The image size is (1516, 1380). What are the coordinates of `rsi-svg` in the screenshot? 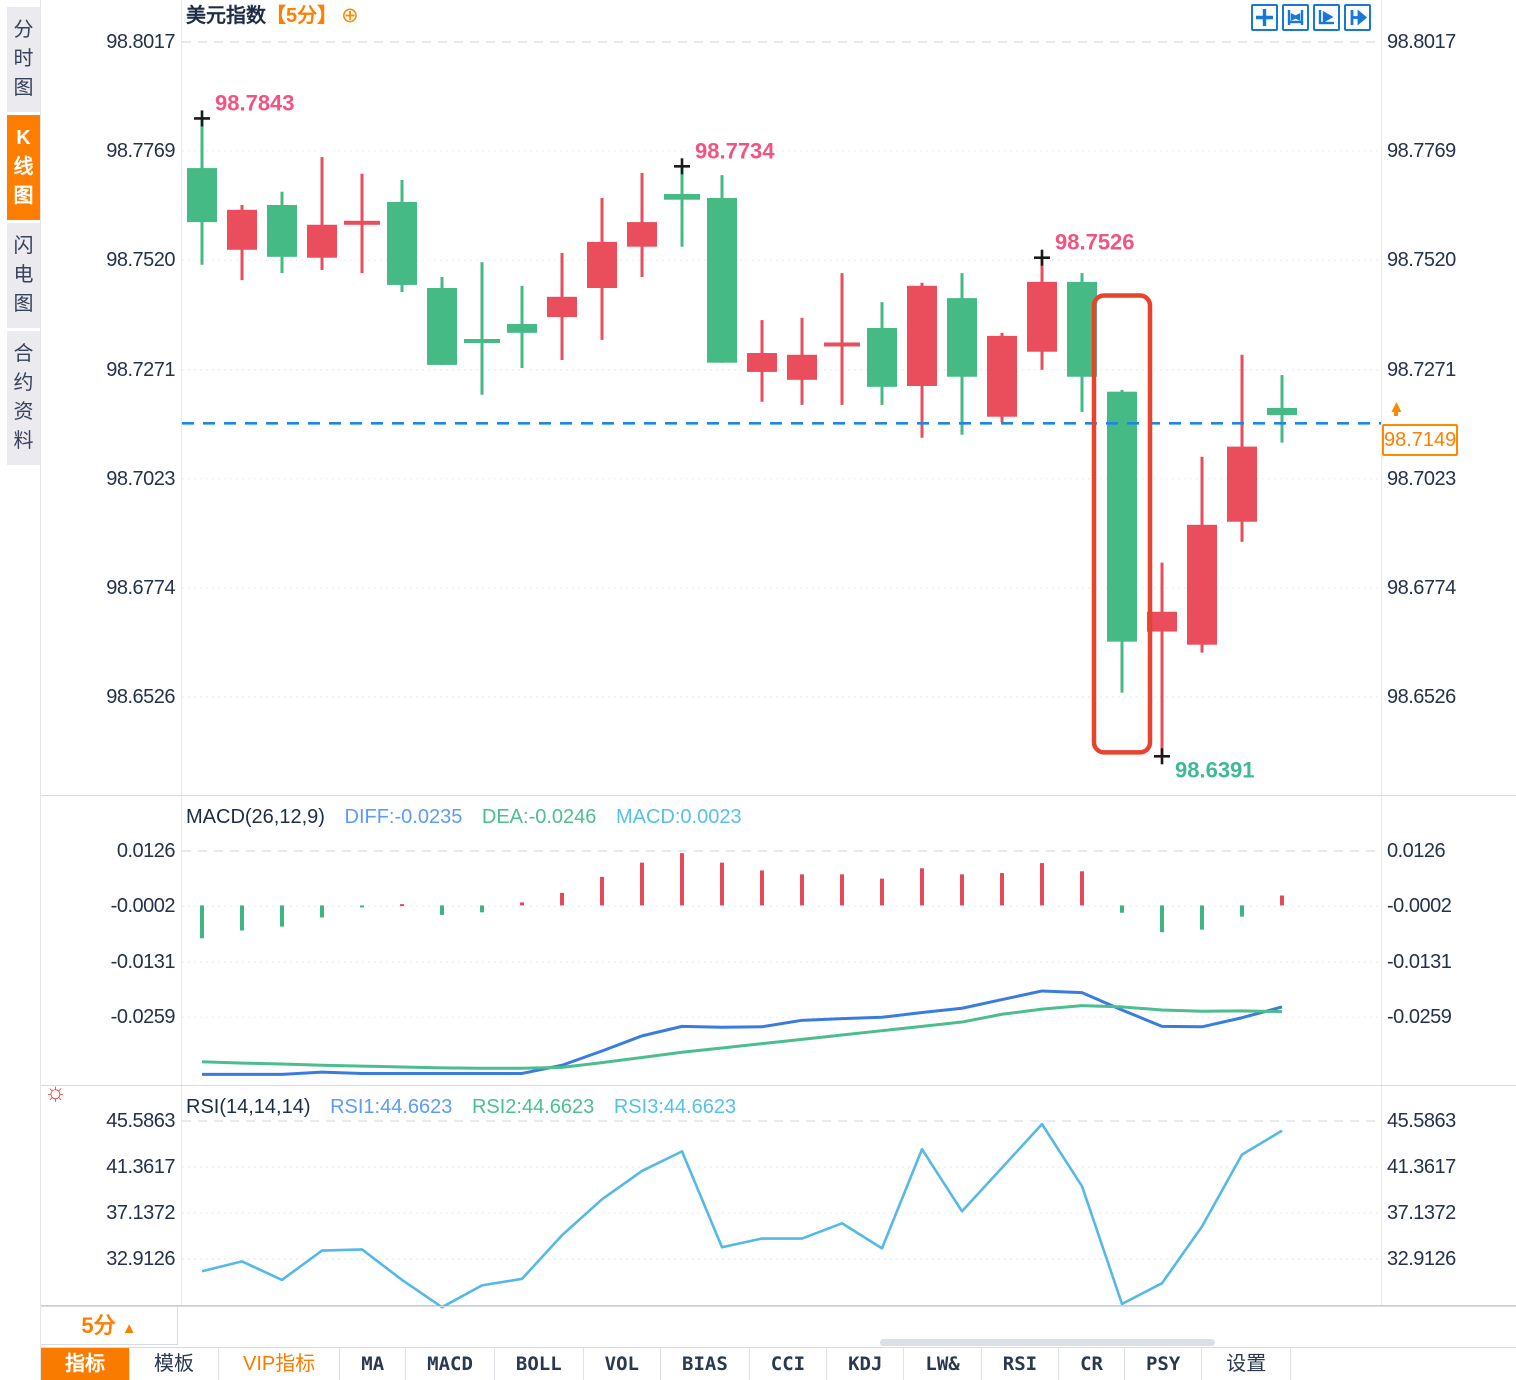 It's located at (781, 1214).